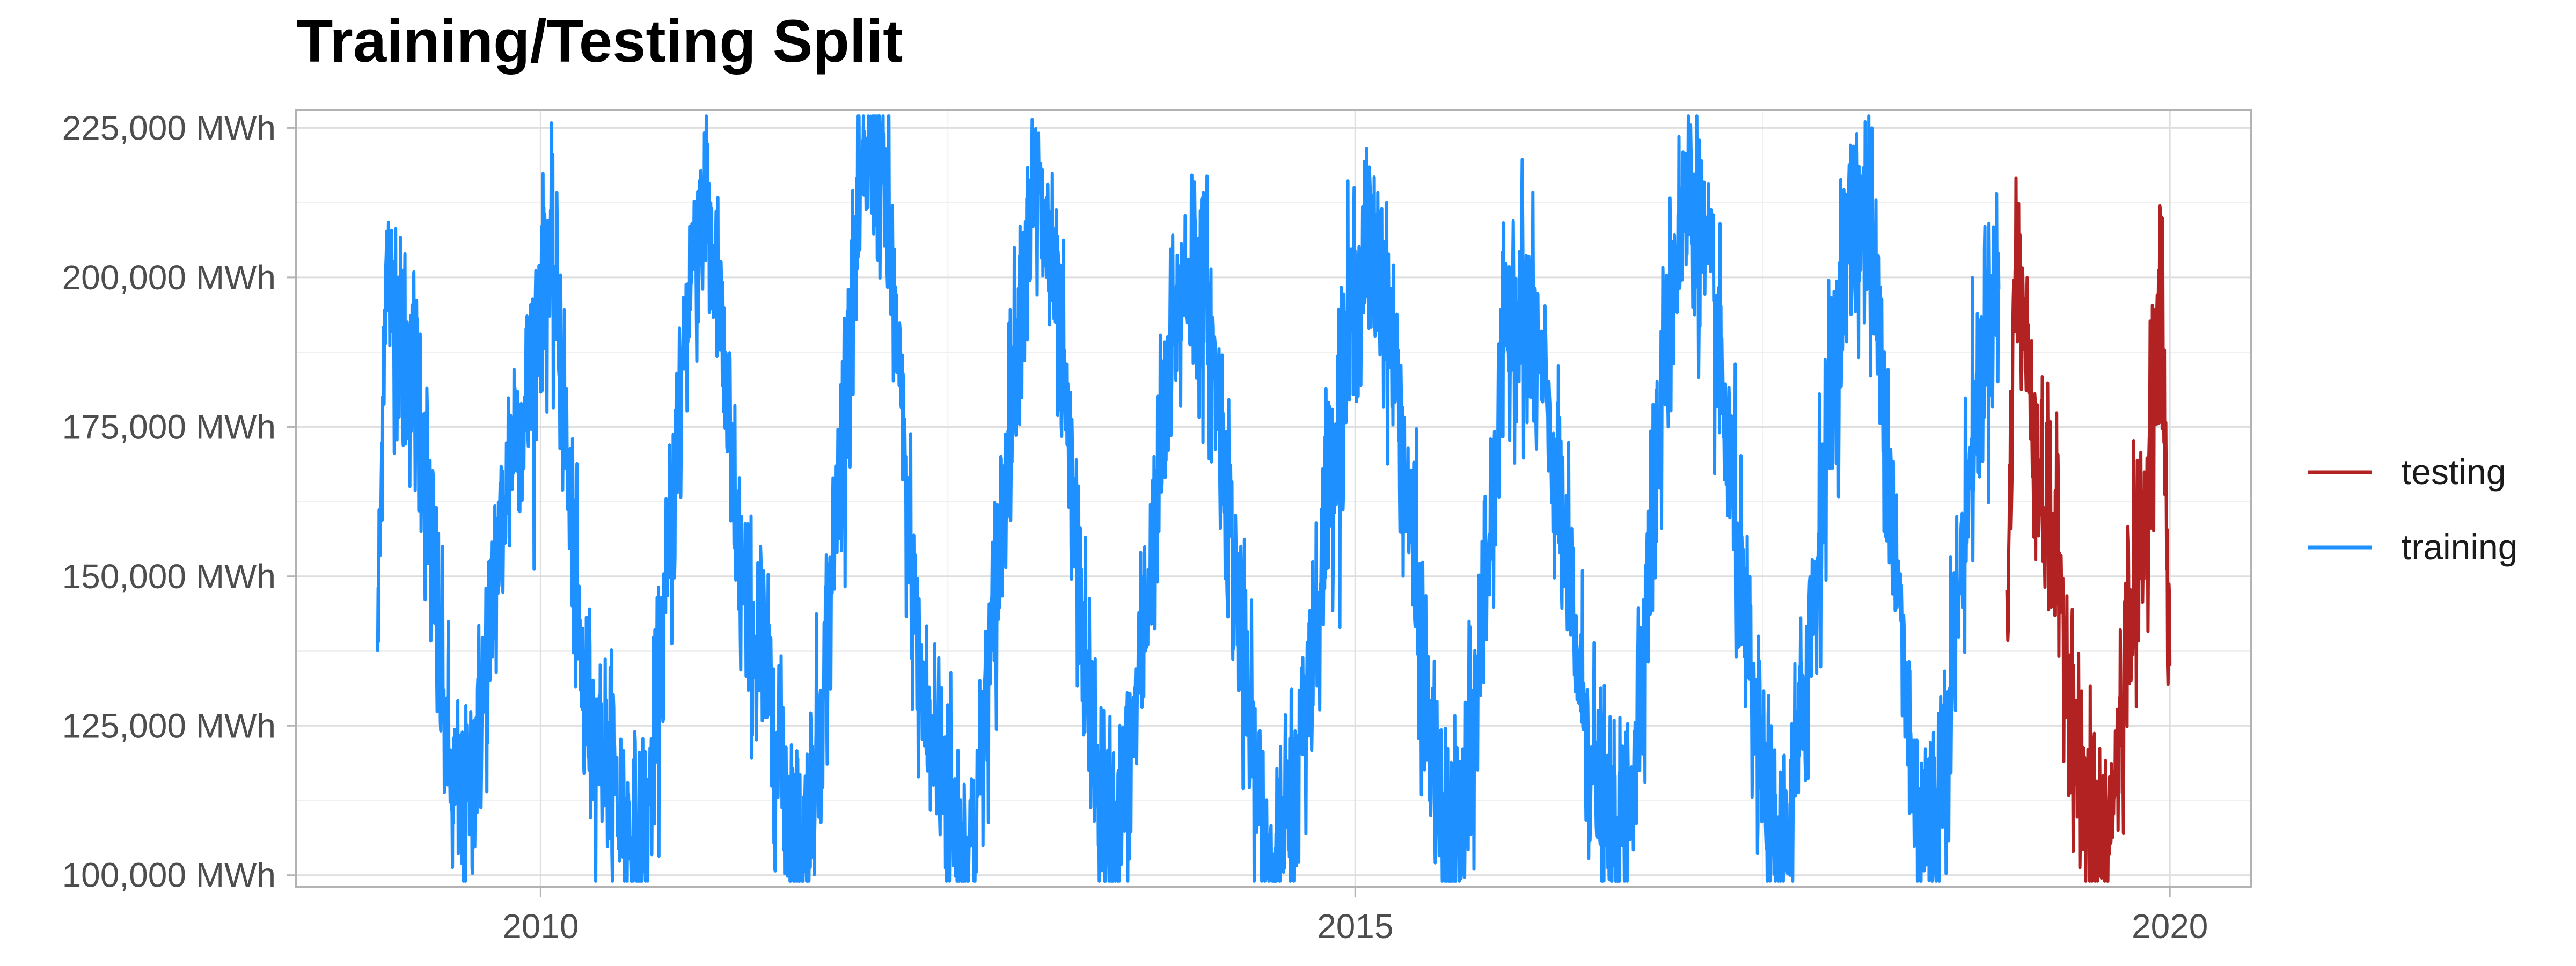  I want to click on legend: testing training, so click(2413, 509).